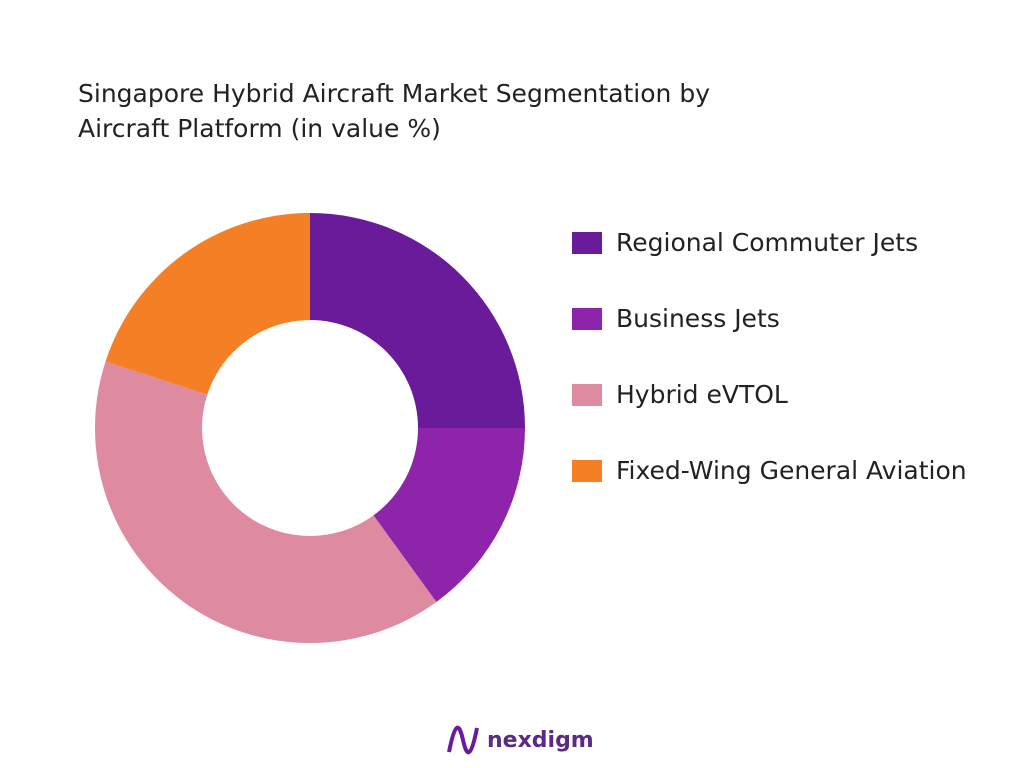 This screenshot has width=1024, height=768. Describe the element at coordinates (463, 740) in the screenshot. I see `brand-logo` at that location.